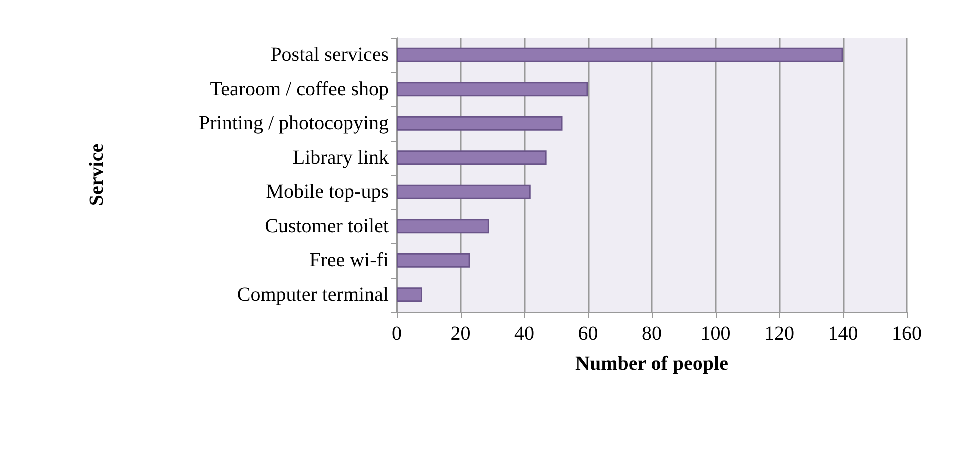 This screenshot has width=957, height=450. What do you see at coordinates (652, 334) in the screenshot?
I see `x-tick-label: 80` at bounding box center [652, 334].